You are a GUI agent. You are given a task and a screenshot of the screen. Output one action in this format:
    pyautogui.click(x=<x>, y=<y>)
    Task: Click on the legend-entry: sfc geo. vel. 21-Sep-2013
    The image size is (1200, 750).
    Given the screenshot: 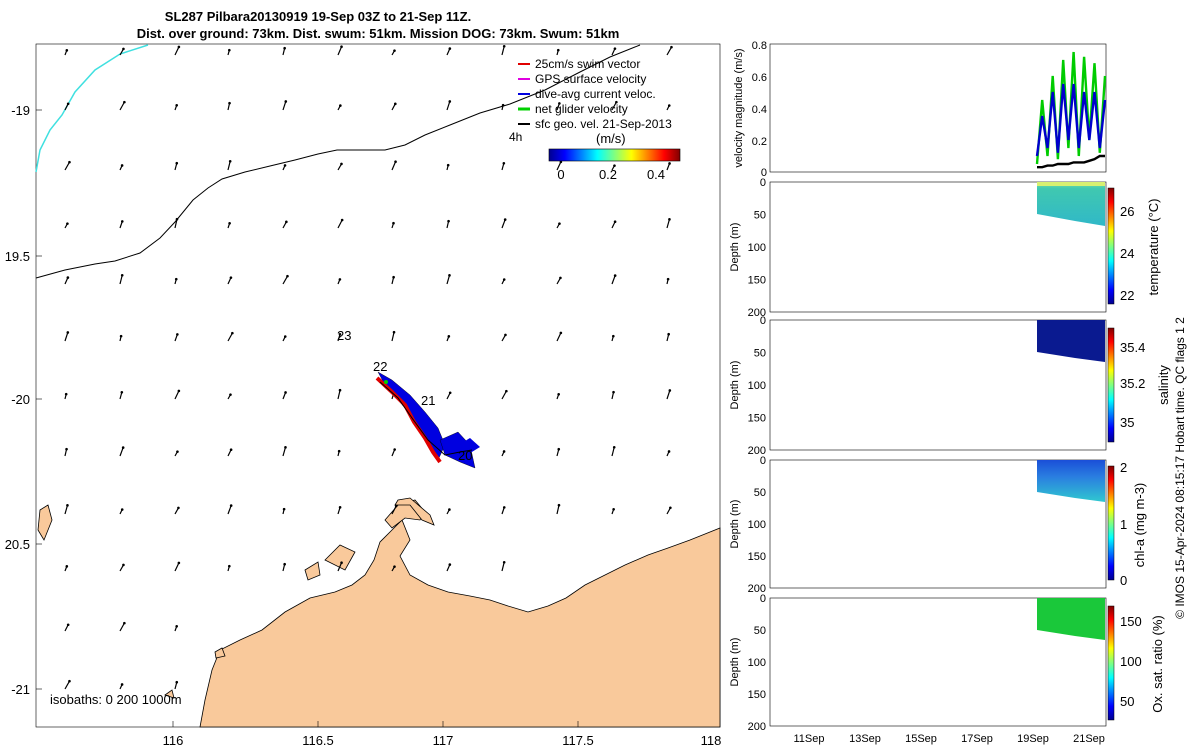 What is the action you would take?
    pyautogui.click(x=595, y=124)
    